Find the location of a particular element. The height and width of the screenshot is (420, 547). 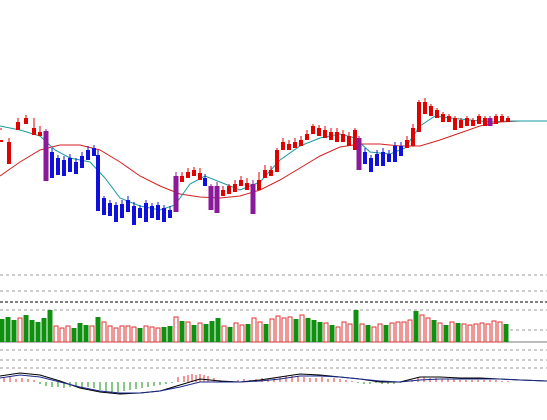

volume-bars is located at coordinates (254, 326).